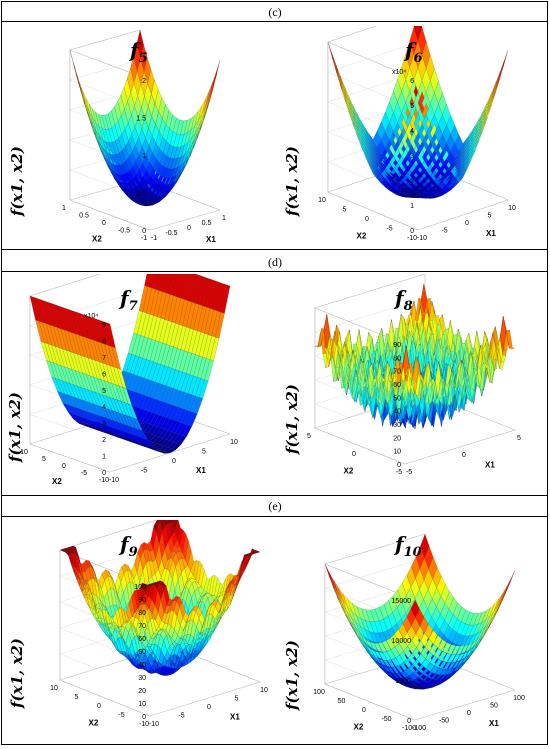 The width and height of the screenshot is (550, 749). I want to click on x-tick-label: -0.5, so click(171, 233).